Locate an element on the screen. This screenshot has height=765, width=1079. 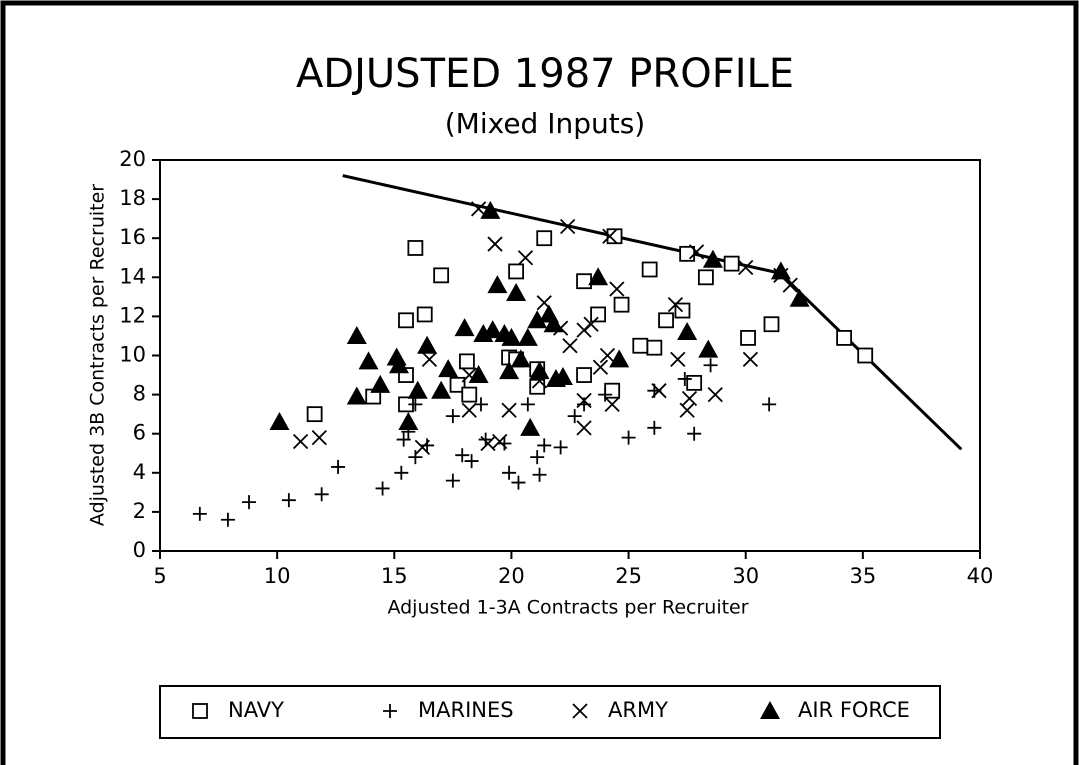
y-tick-label: 0 is located at coordinates (139, 550).